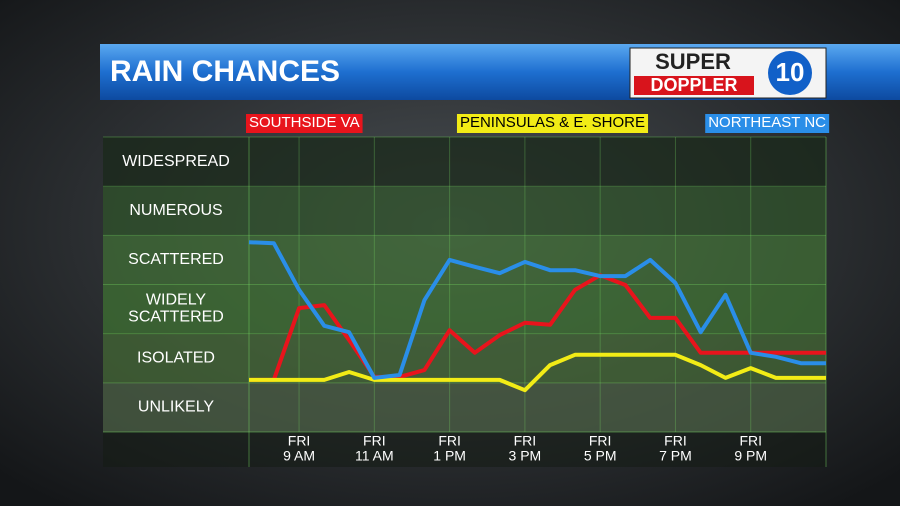 This screenshot has width=900, height=506. I want to click on y-tick-label: WIDELY SCATTERED, so click(176, 309).